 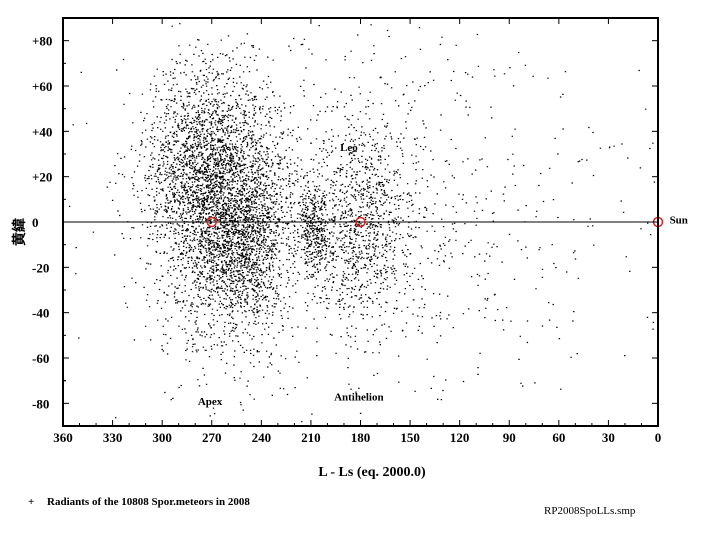 I want to click on y-tick-label: 0, so click(x=35, y=222).